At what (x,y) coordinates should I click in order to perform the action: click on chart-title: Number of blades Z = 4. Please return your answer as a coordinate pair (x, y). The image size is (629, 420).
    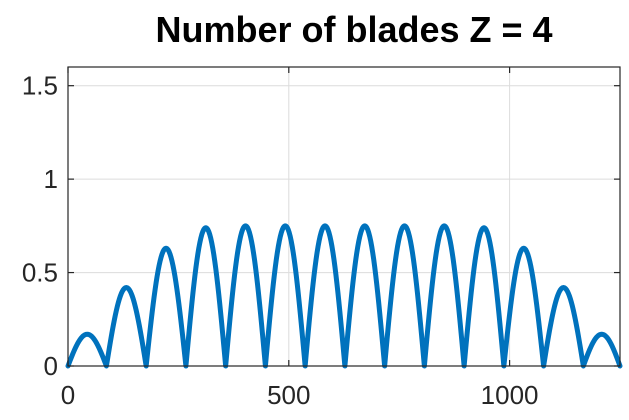
    Looking at the image, I should click on (353, 29).